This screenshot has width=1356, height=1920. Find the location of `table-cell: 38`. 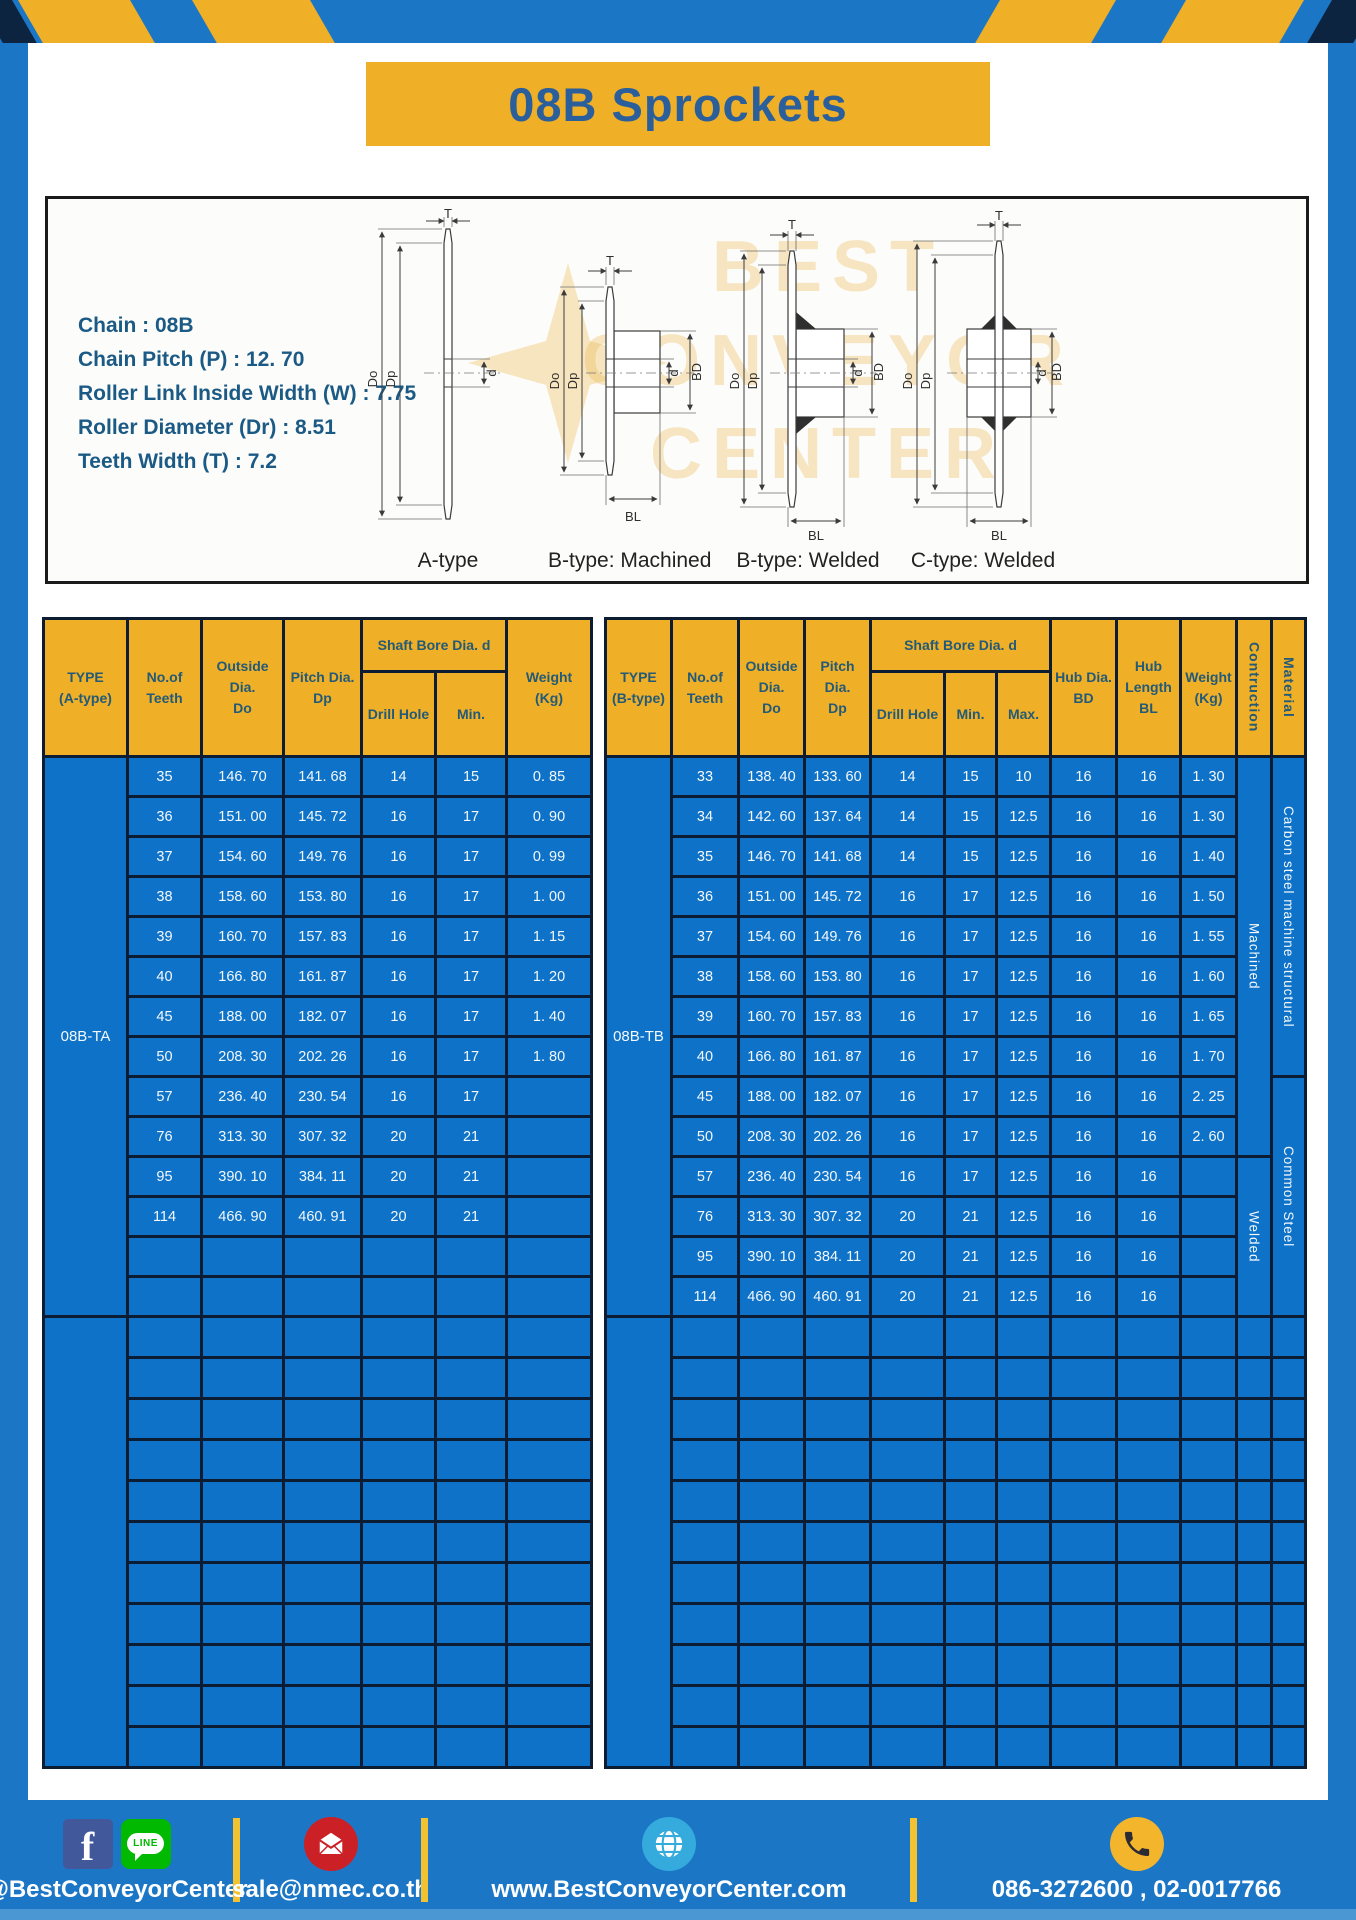

table-cell: 38 is located at coordinates (164, 896).